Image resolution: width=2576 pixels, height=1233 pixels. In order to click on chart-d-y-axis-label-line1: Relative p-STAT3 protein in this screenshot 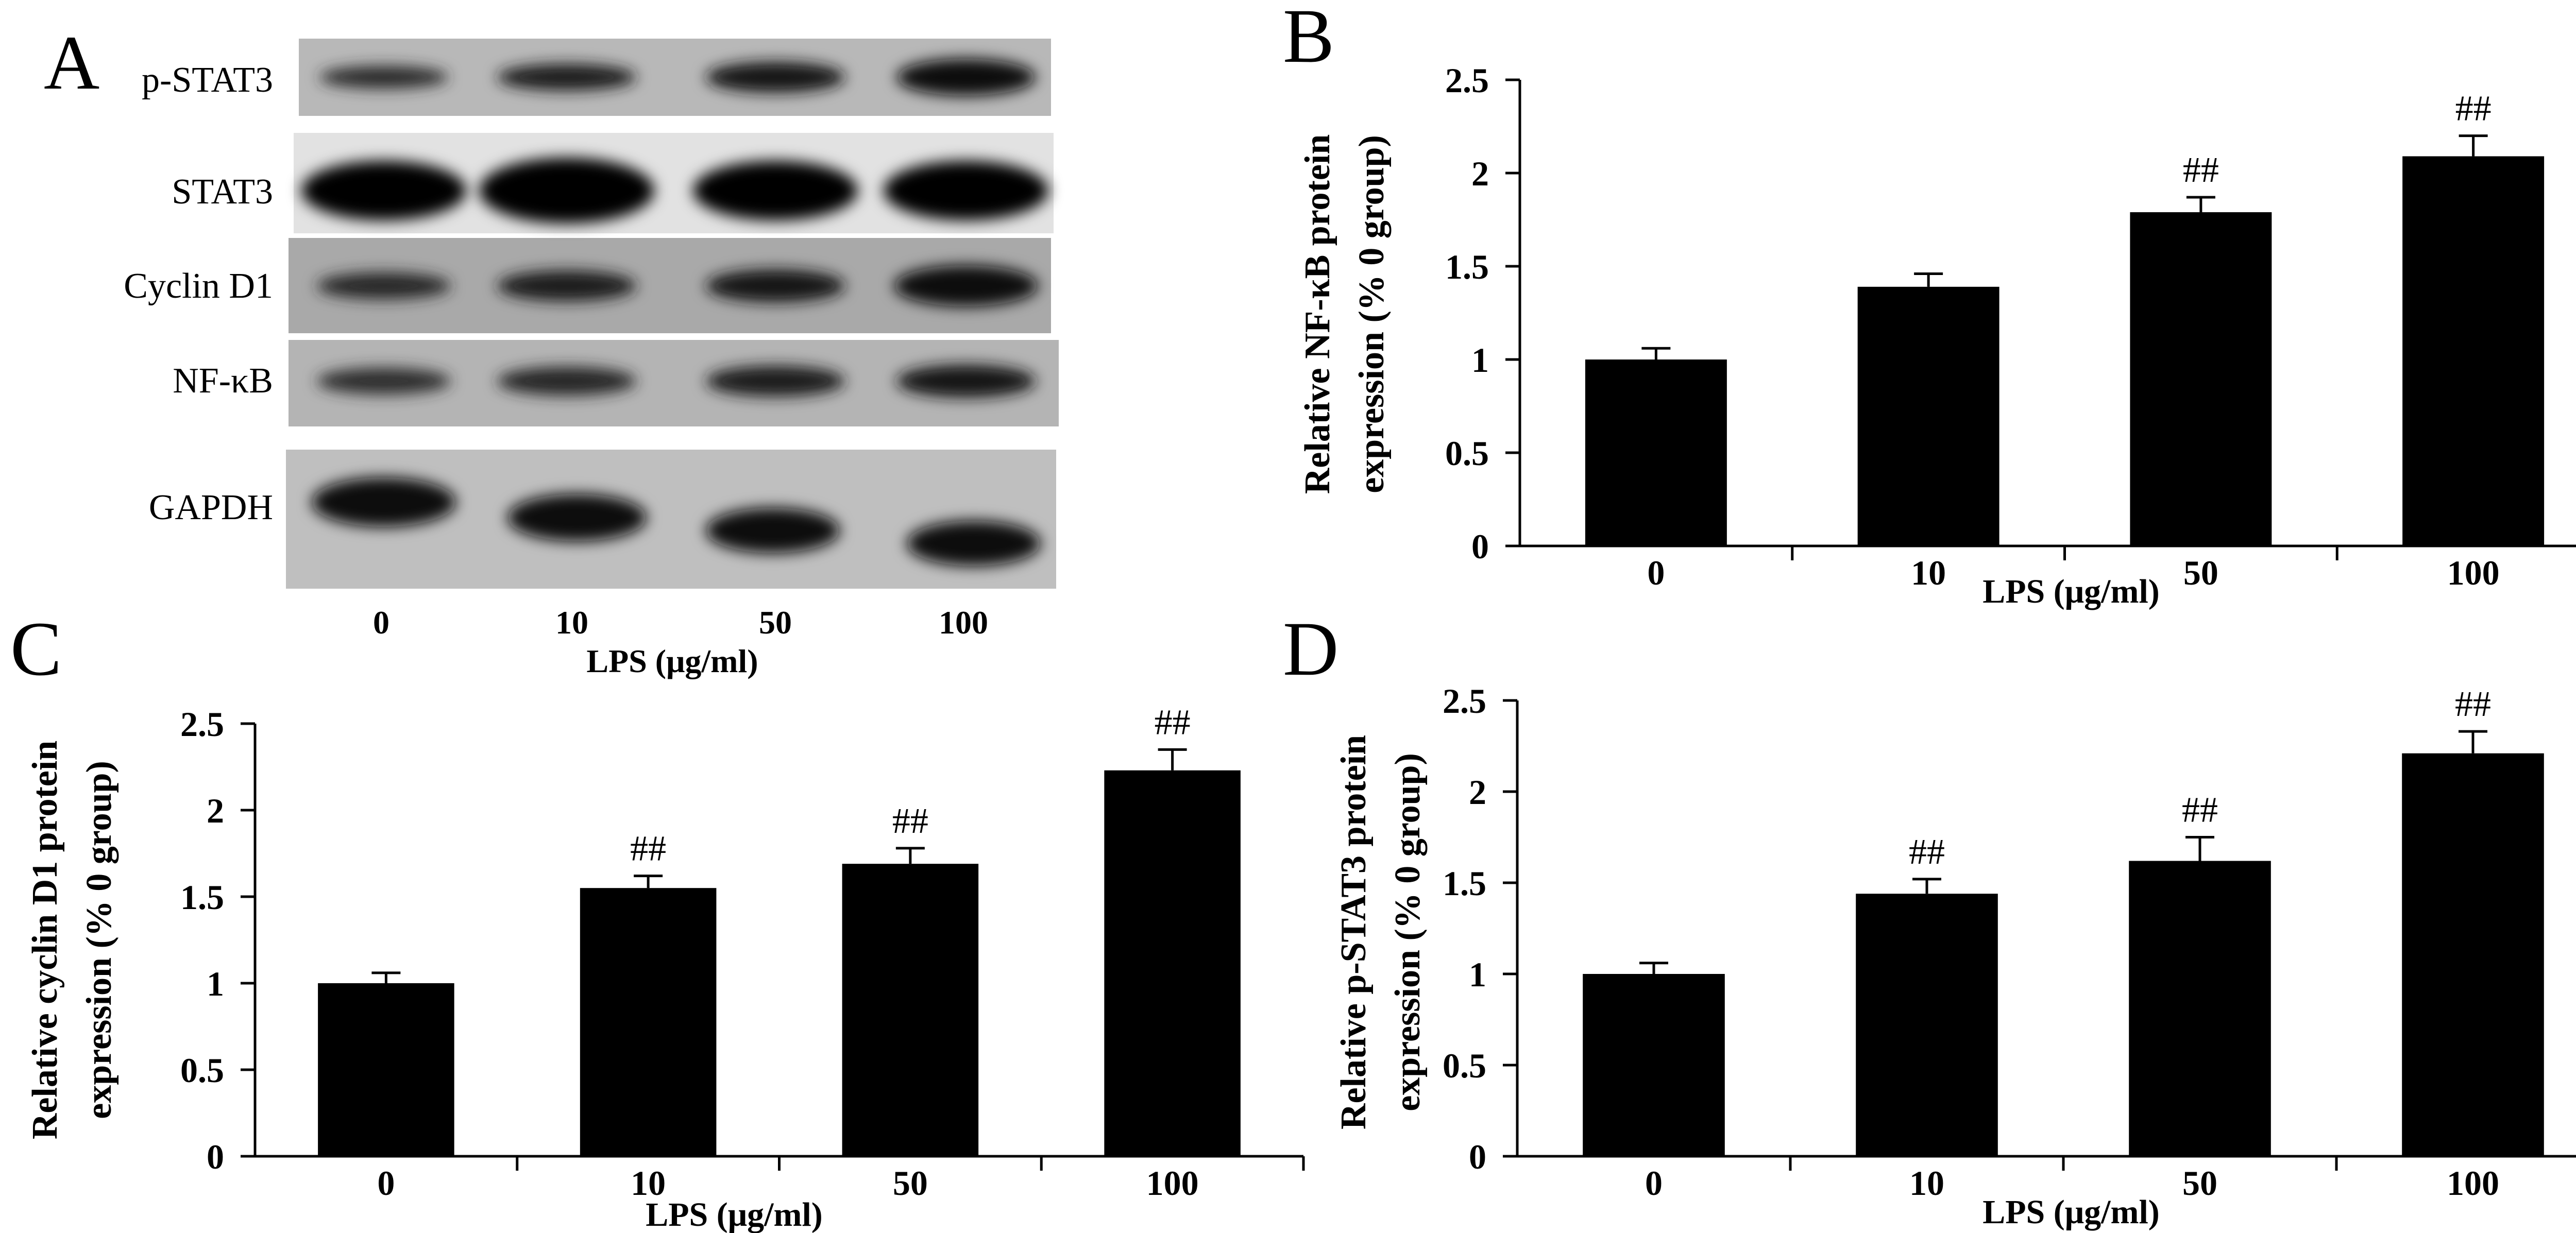, I will do `click(1354, 932)`.